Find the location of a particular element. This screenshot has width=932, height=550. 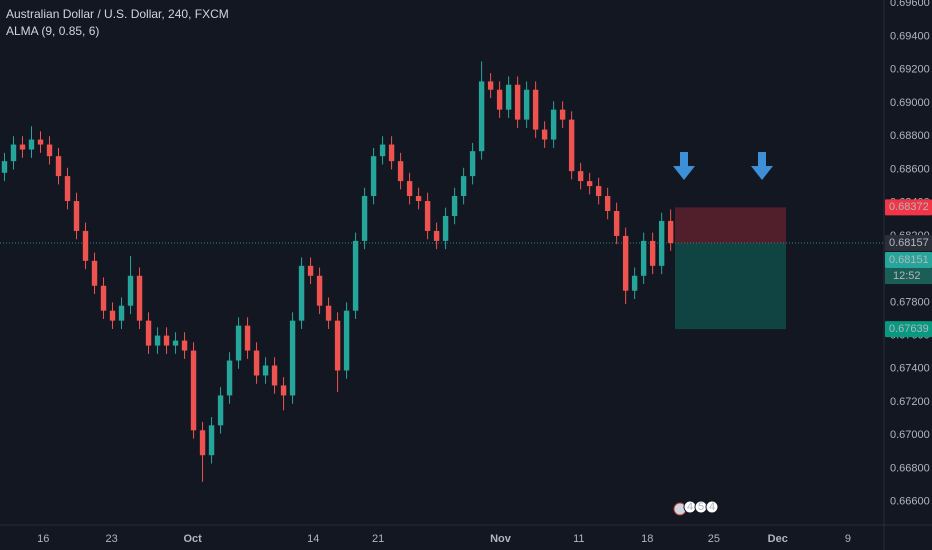

x-tick-label: 9 is located at coordinates (848, 539).